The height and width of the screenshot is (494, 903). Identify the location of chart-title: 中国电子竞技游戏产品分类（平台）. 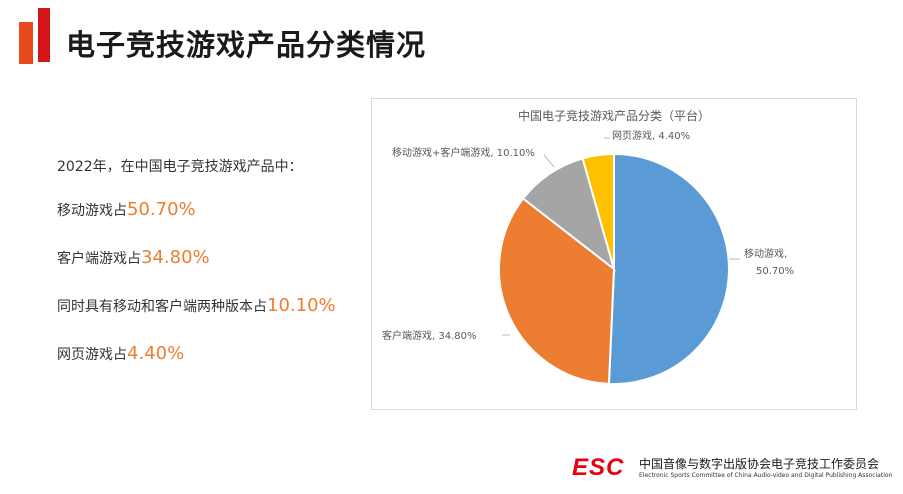
(613, 116).